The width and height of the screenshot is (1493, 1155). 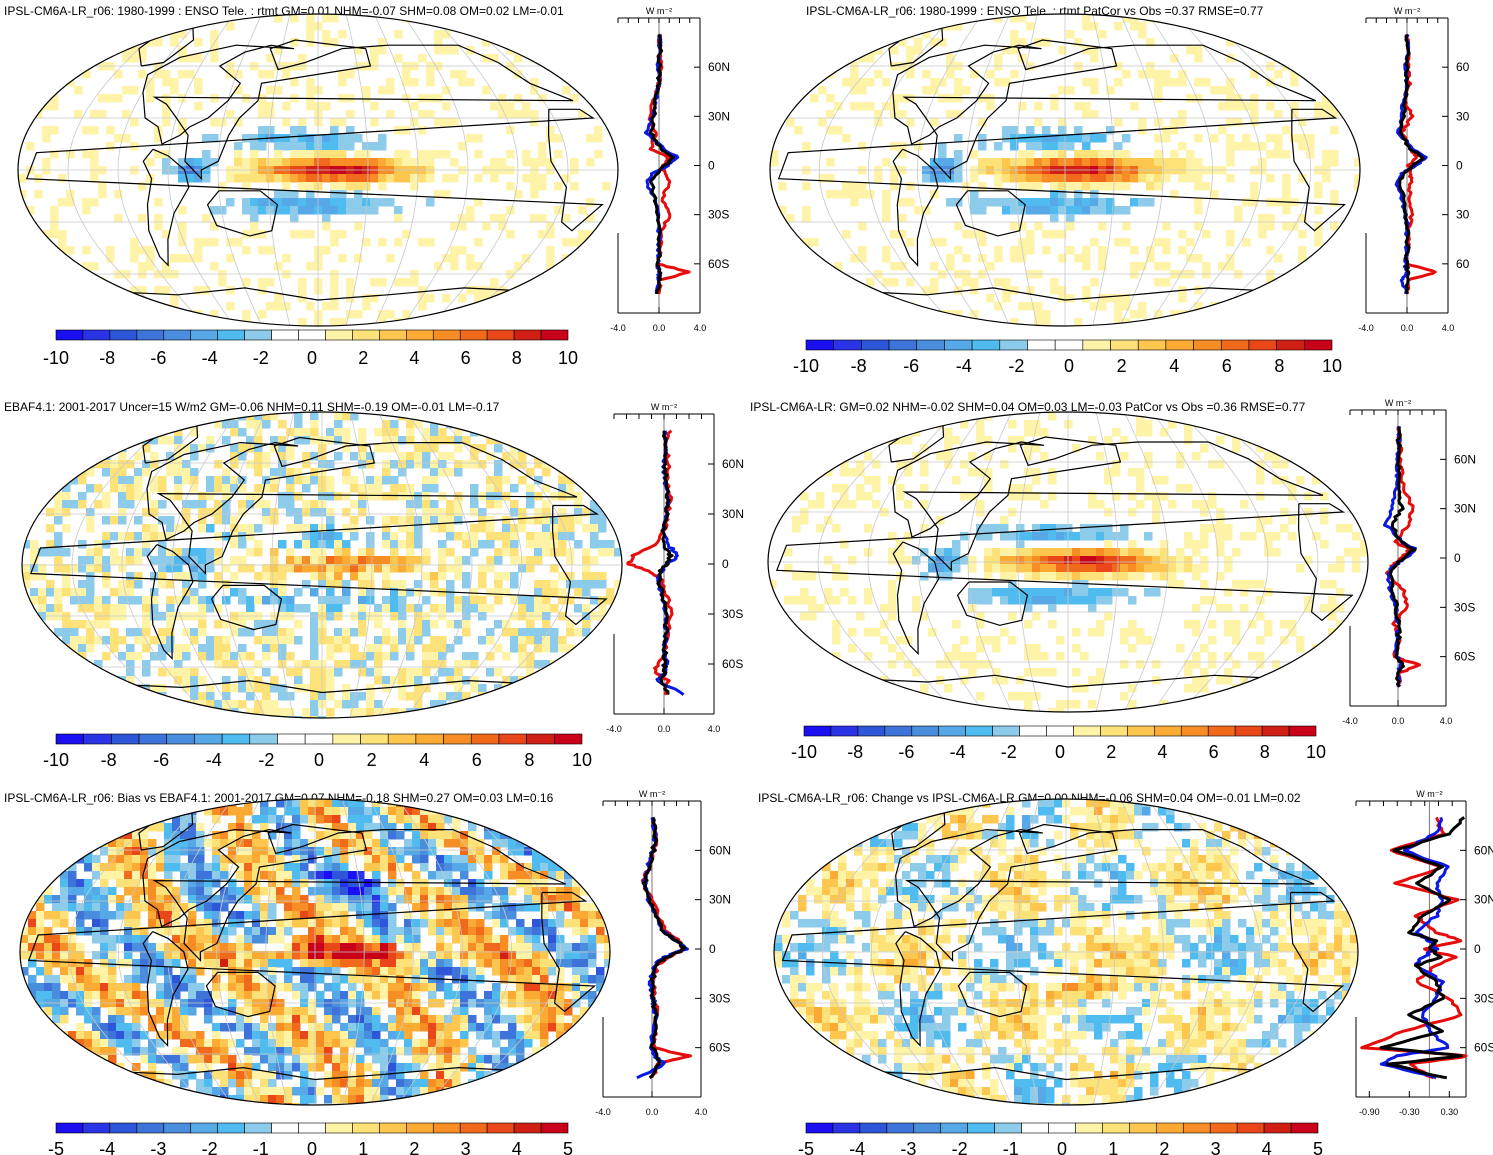 I want to click on profile-curve-red, so click(x=1403, y=556).